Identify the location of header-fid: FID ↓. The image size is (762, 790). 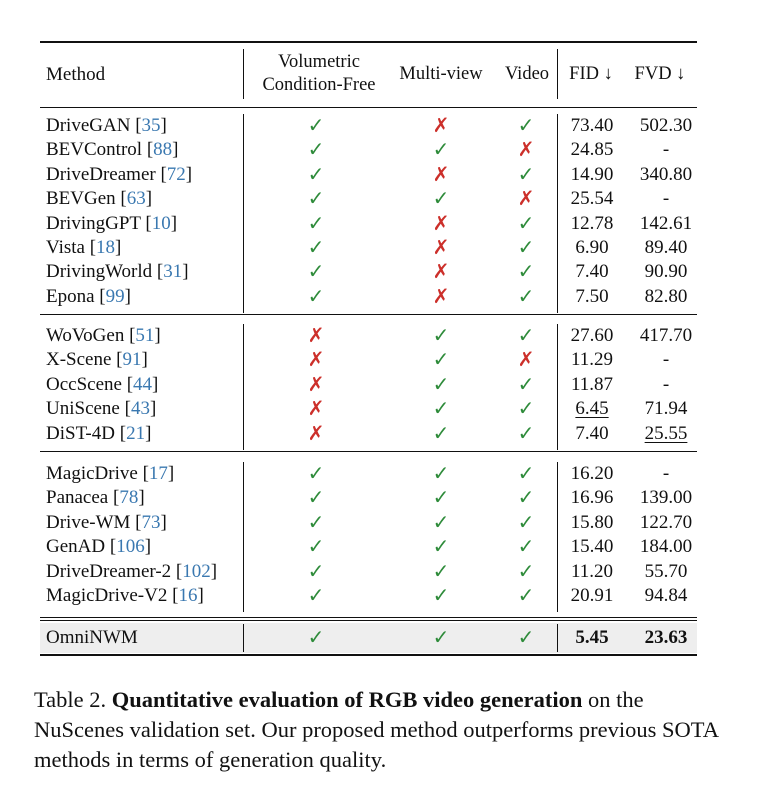
(591, 74).